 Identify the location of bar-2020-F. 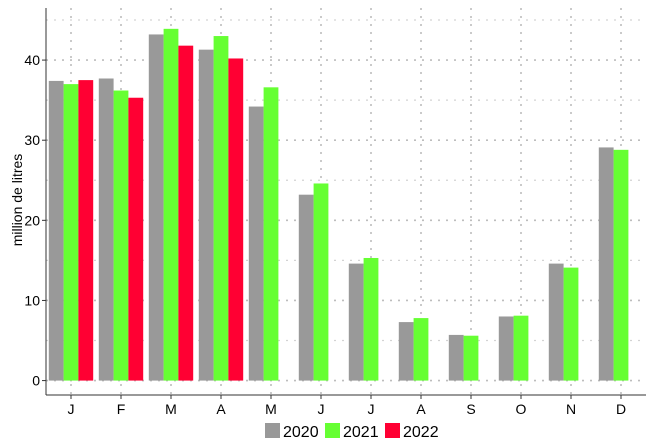
(106, 229).